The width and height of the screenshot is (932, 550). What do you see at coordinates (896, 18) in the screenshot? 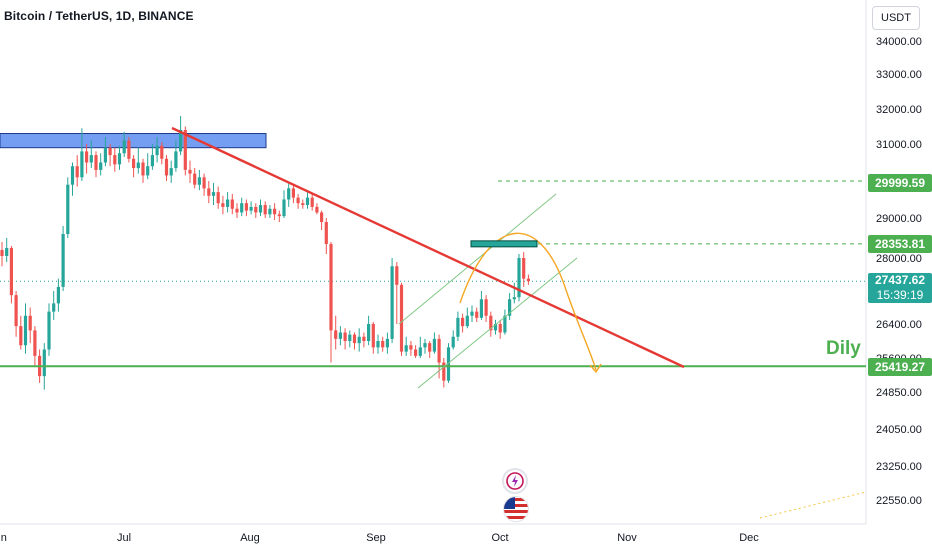
I see `currency-unit-button: USDT` at bounding box center [896, 18].